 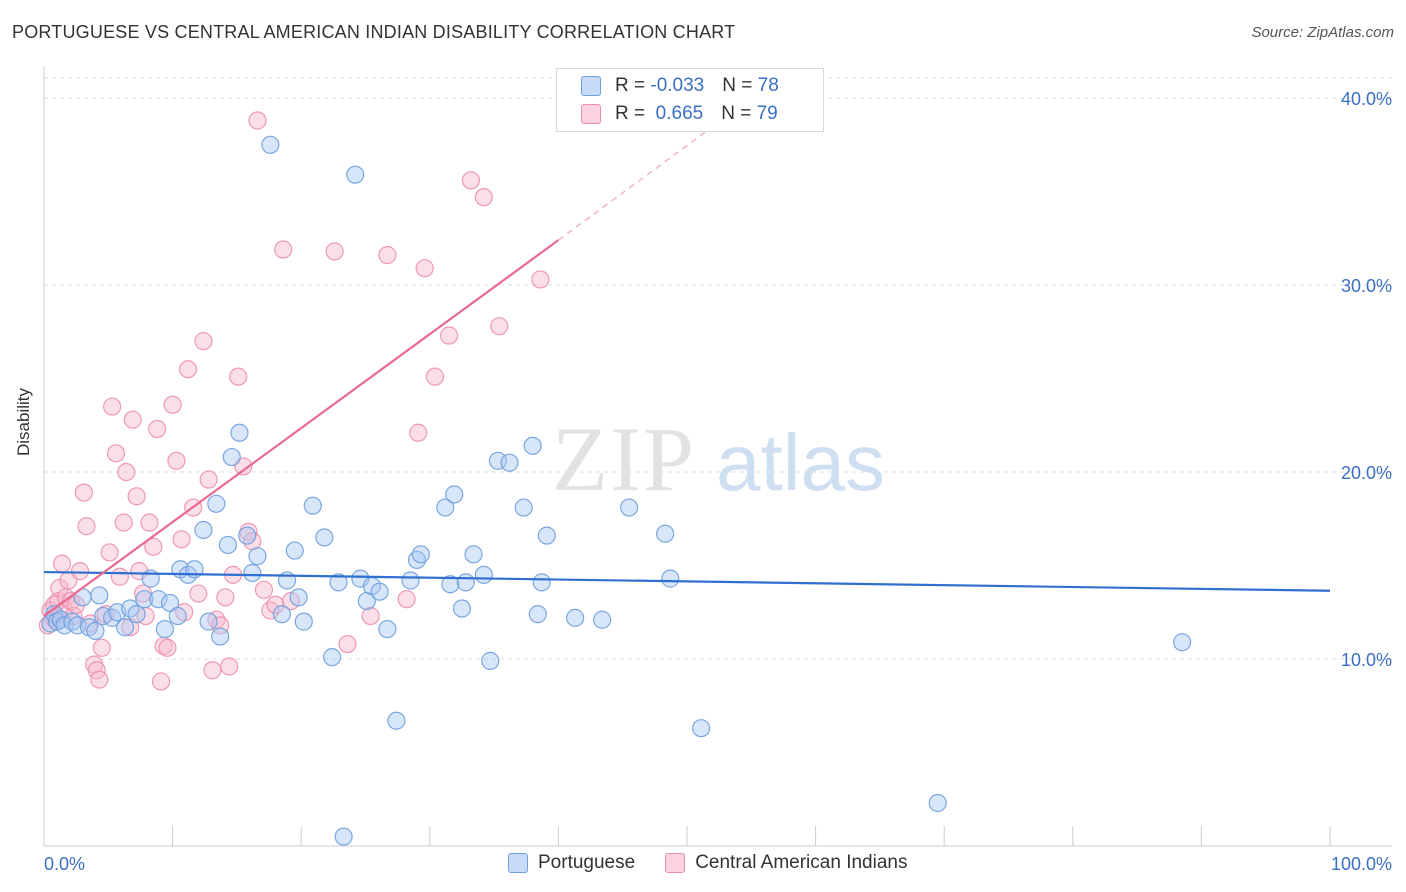 I want to click on y-tick-label: 40.0%, so click(x=1366, y=99).